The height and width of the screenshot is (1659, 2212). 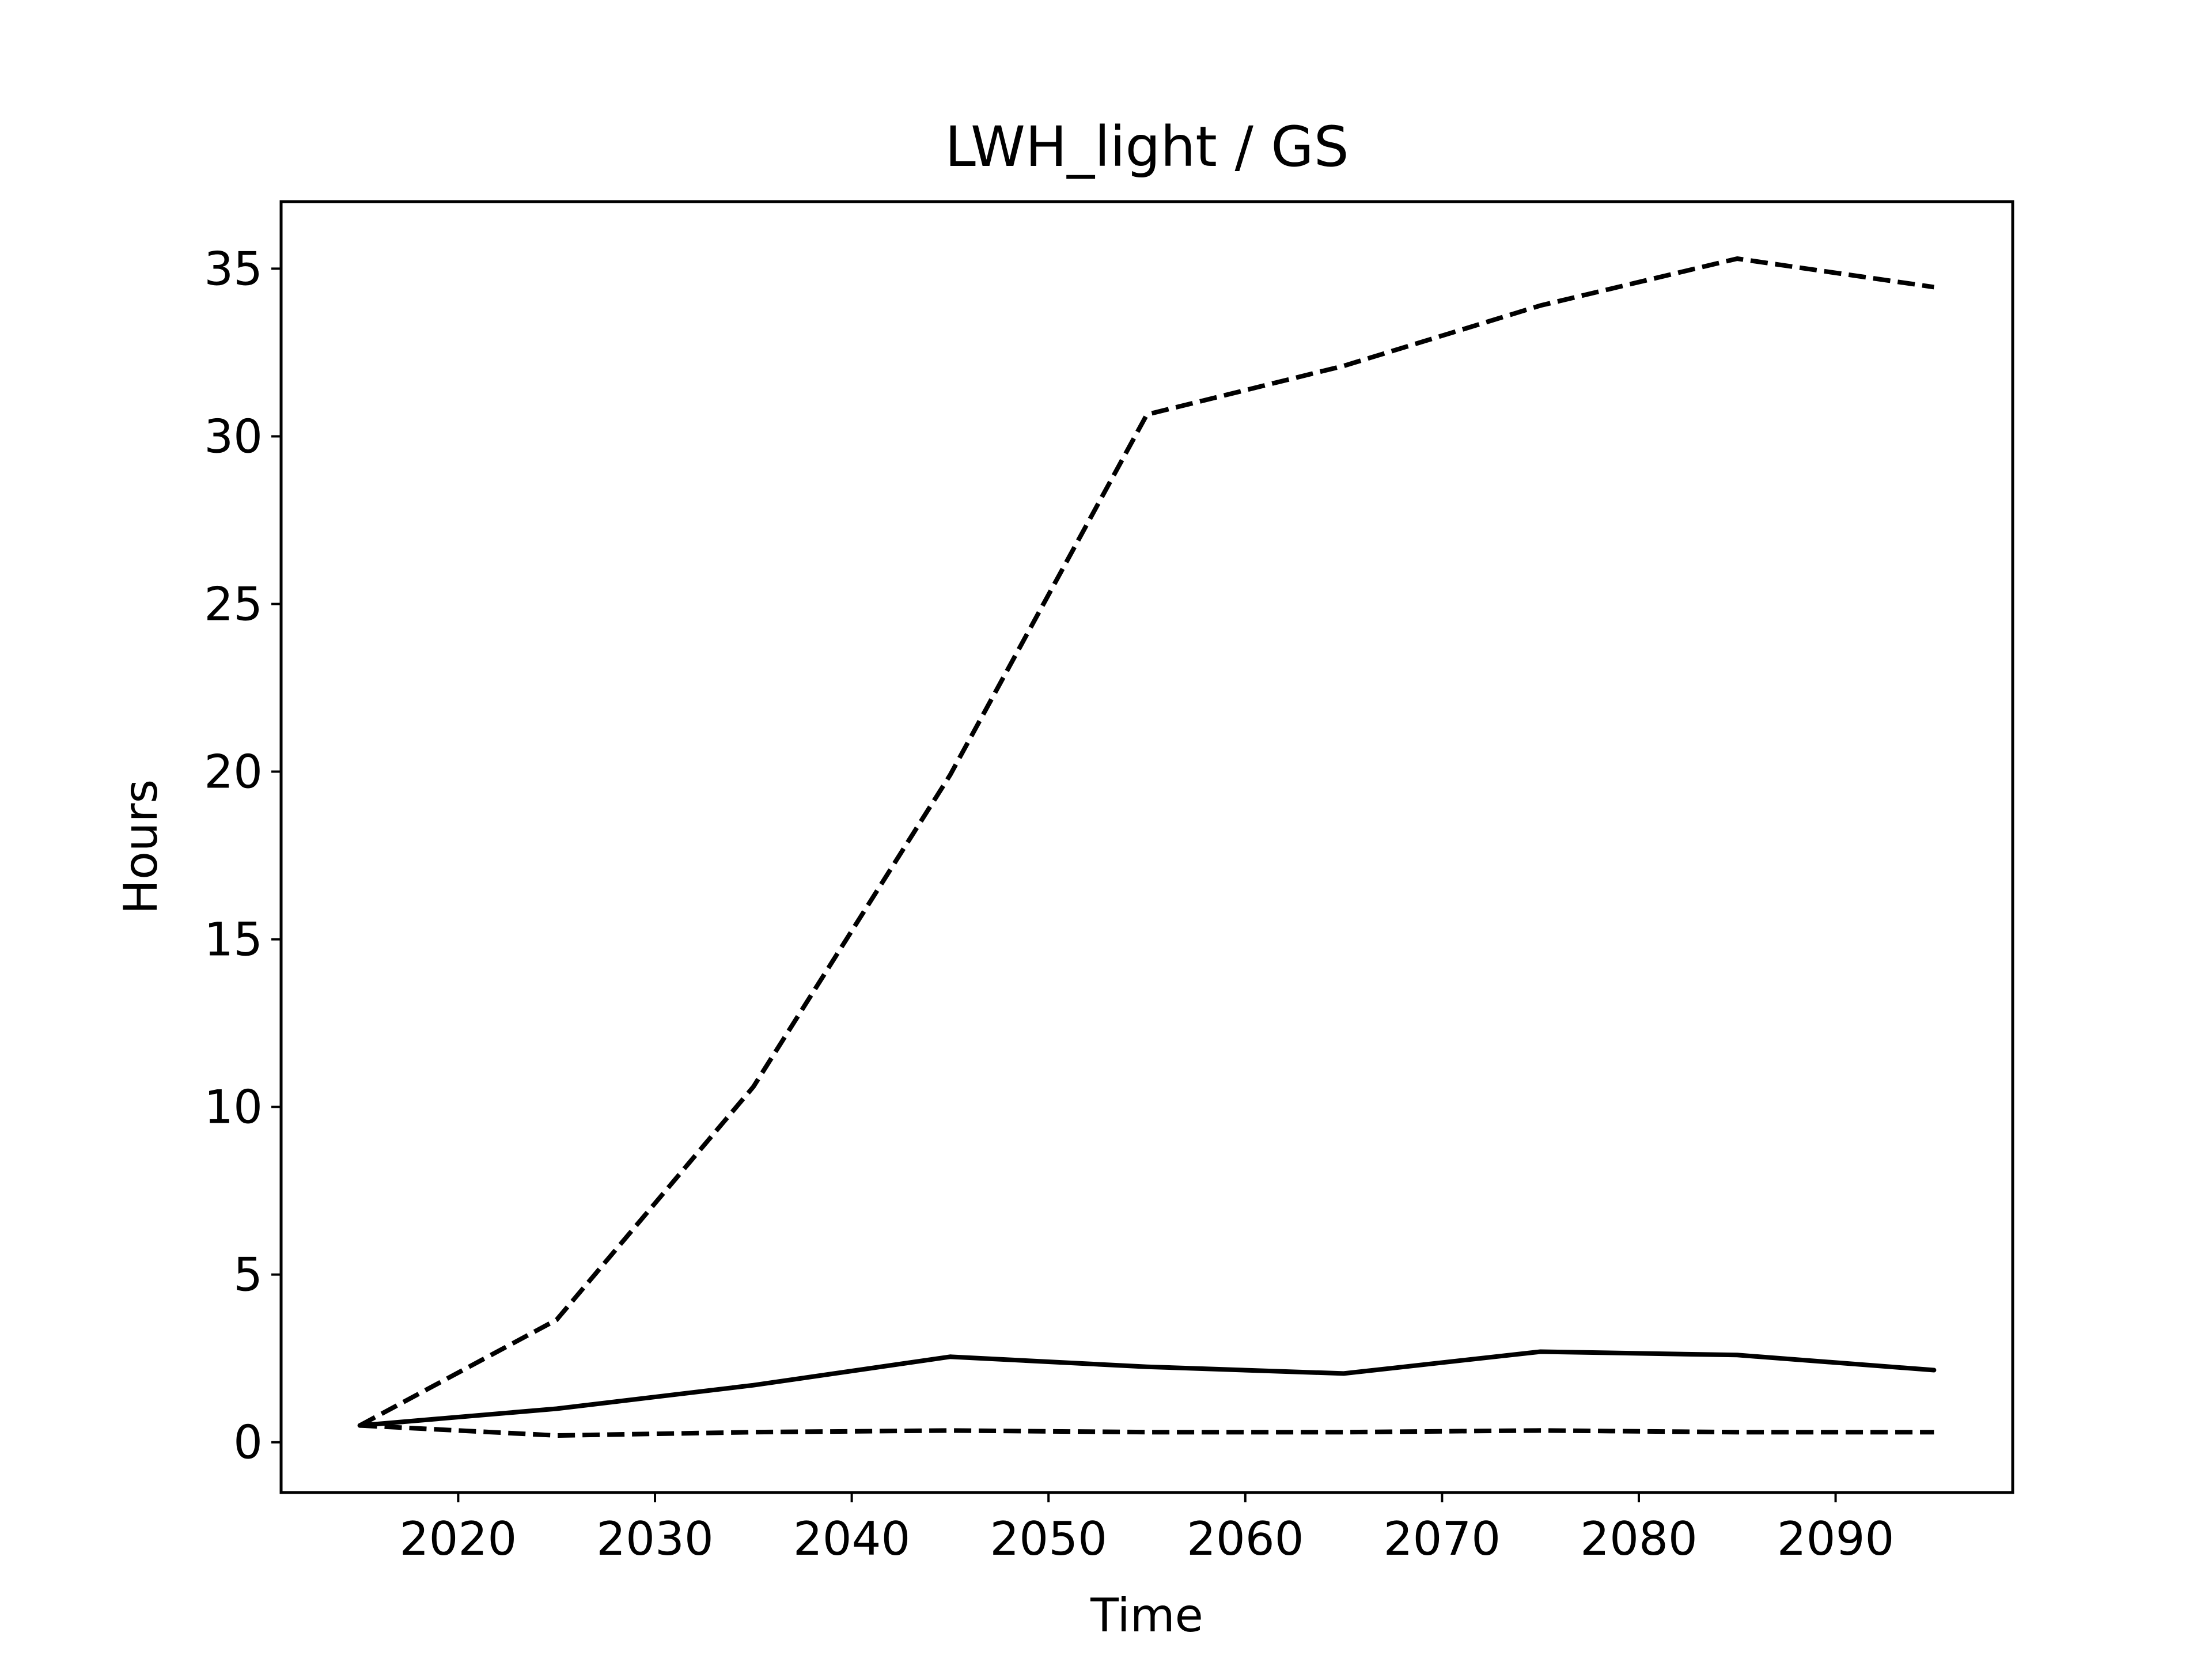 What do you see at coordinates (1146, 1615) in the screenshot?
I see `x-axis-label: Time` at bounding box center [1146, 1615].